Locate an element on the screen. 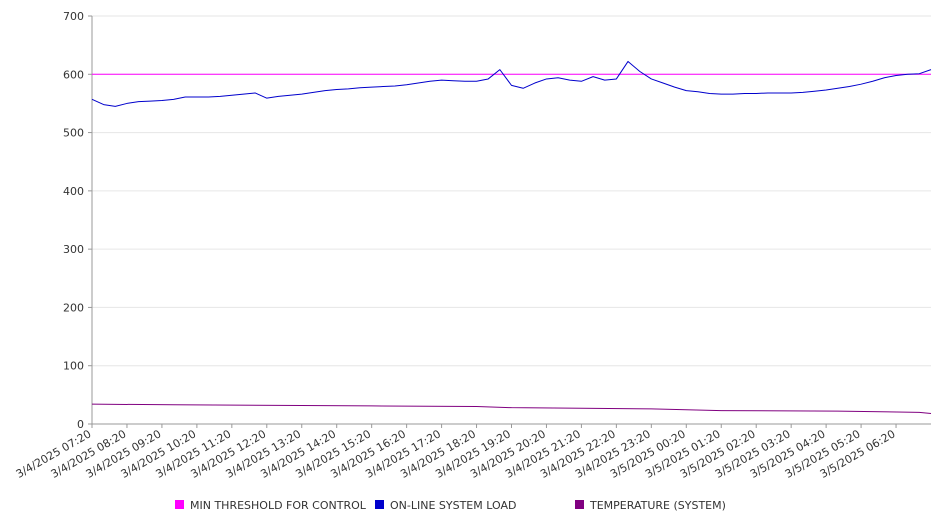  legend-label: MIN THRESHOLD FOR CONTROL is located at coordinates (278, 505).